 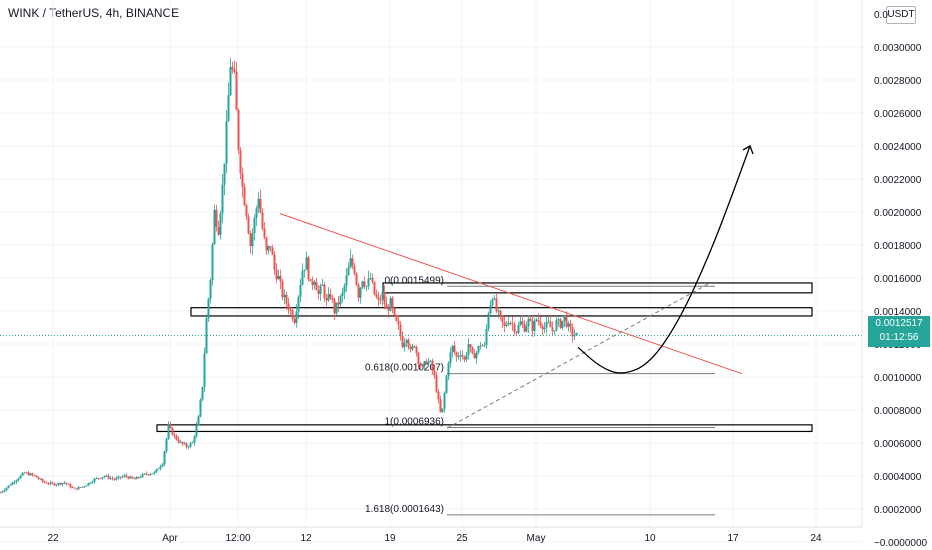 I want to click on dashed-support-line, so click(x=578, y=355).